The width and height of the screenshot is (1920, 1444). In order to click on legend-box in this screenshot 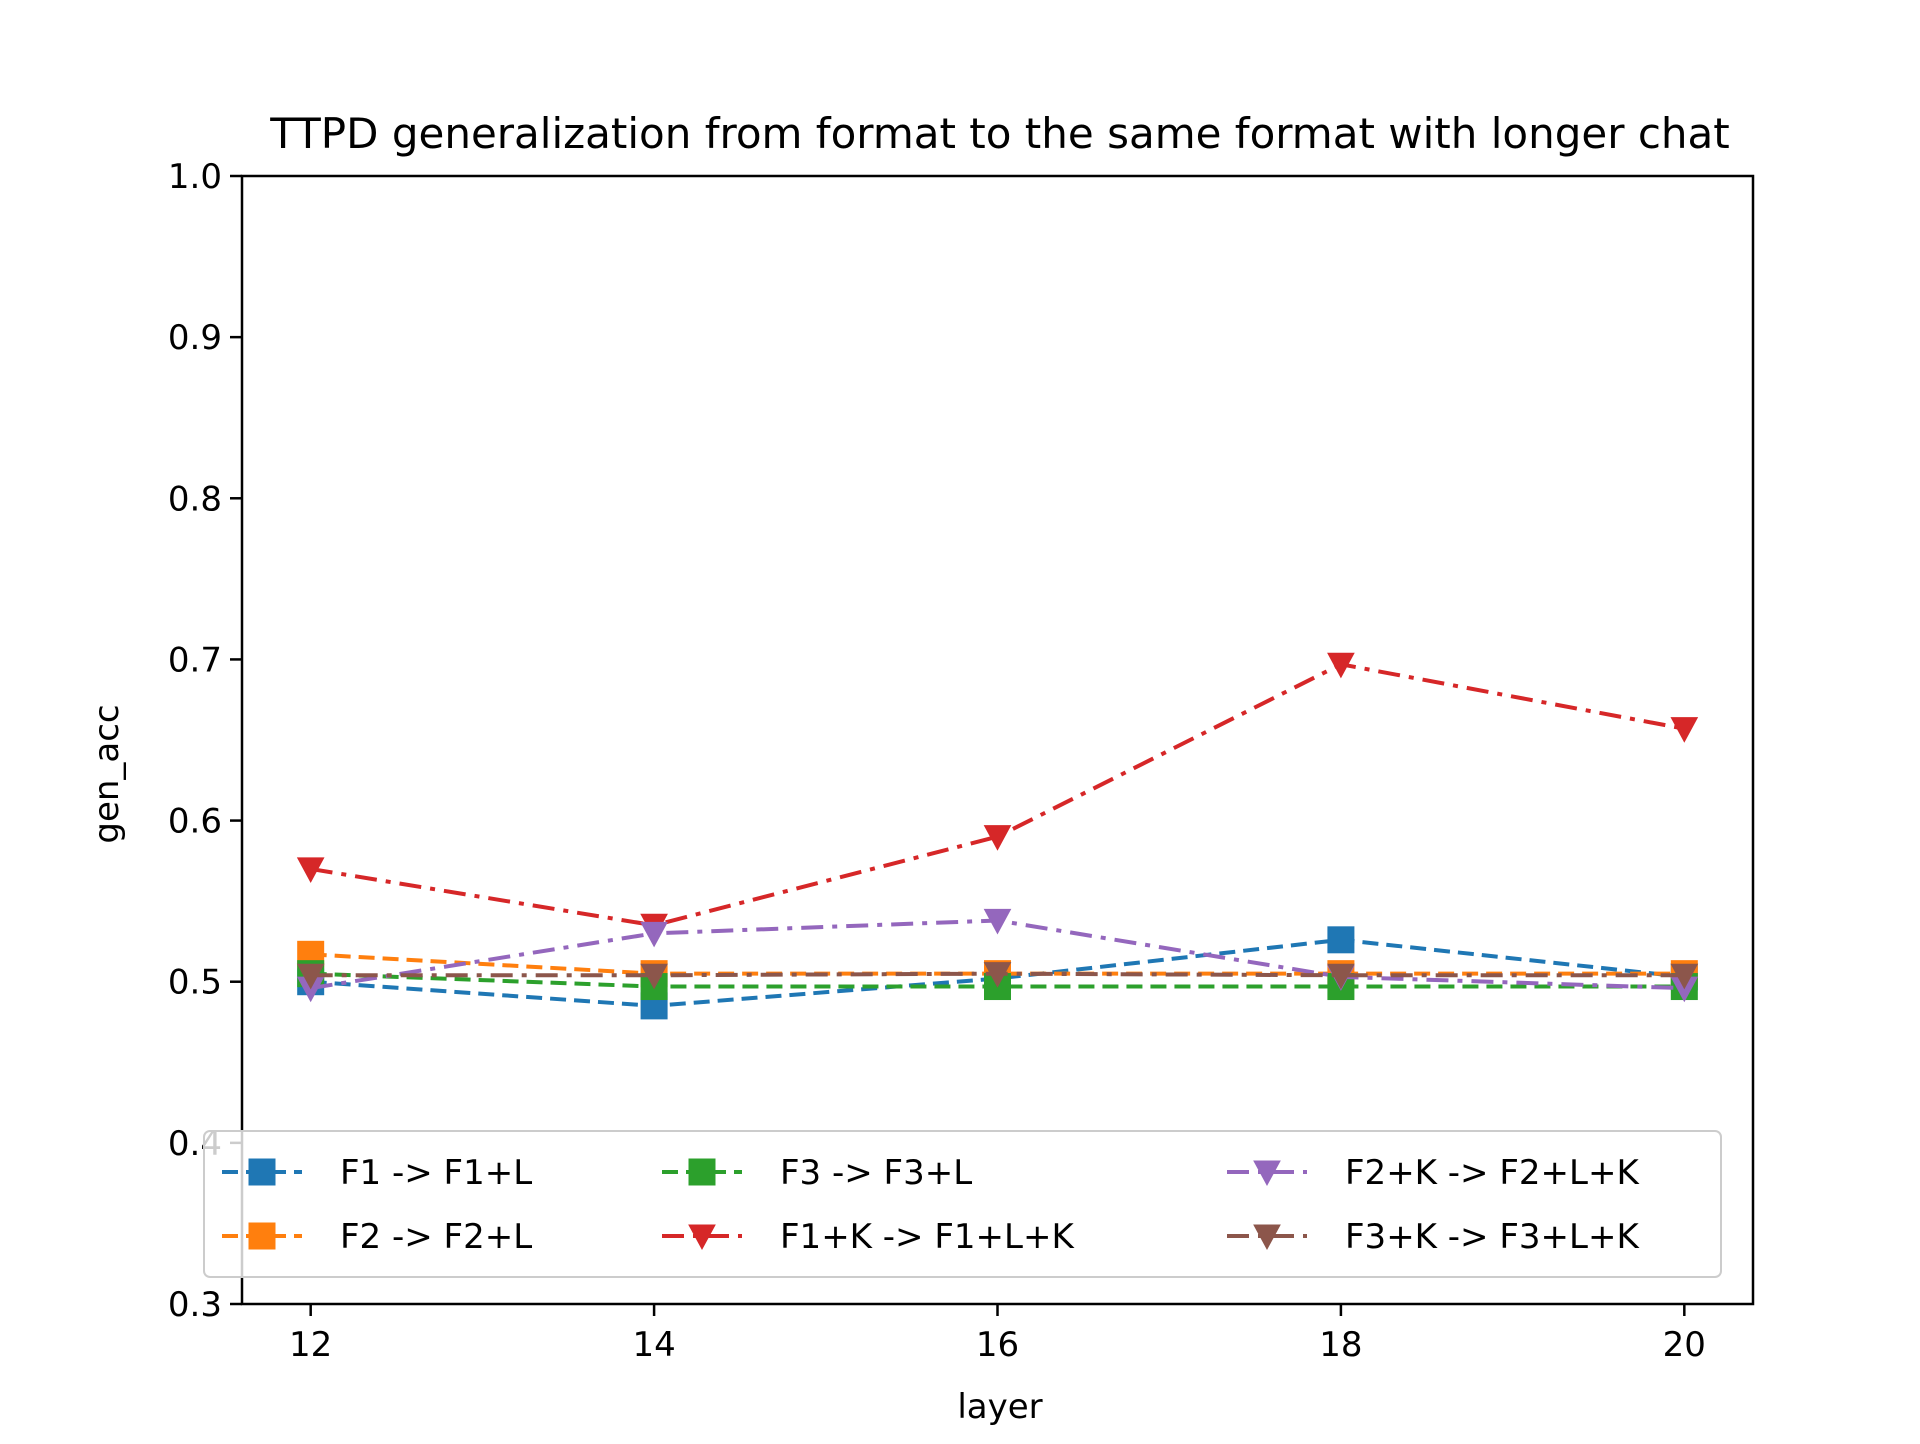, I will do `click(962, 1204)`.